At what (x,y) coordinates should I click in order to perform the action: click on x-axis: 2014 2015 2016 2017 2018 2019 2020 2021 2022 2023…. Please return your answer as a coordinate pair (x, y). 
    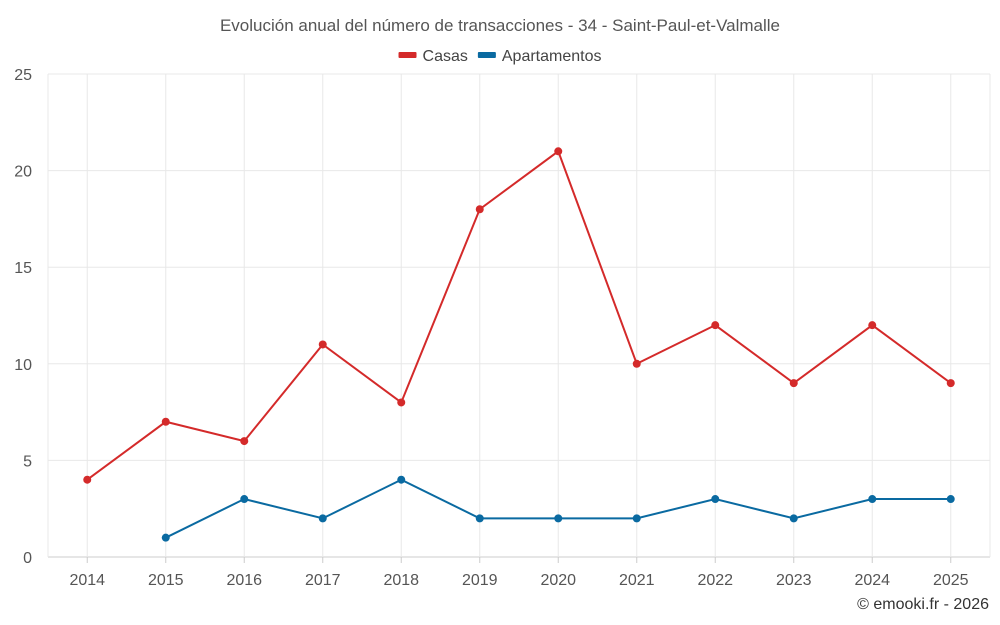
    Looking at the image, I should click on (519, 573).